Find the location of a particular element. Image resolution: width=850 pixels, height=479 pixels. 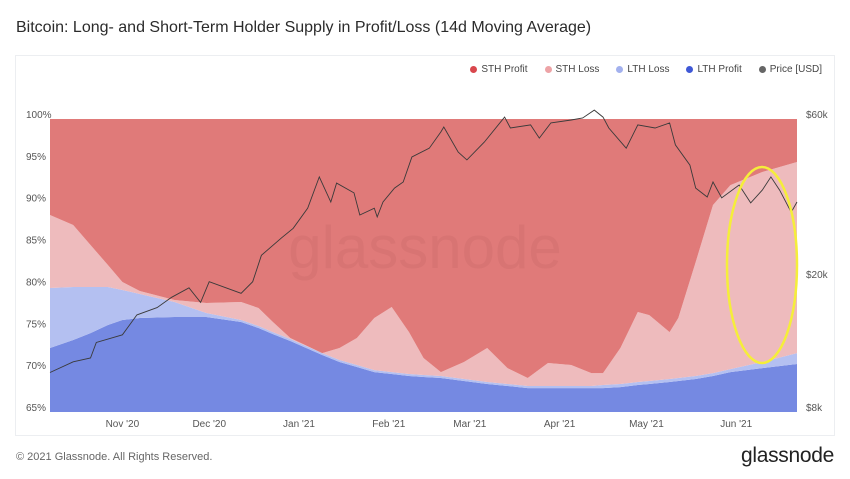

legend-label: Price [USD] is located at coordinates (795, 69).